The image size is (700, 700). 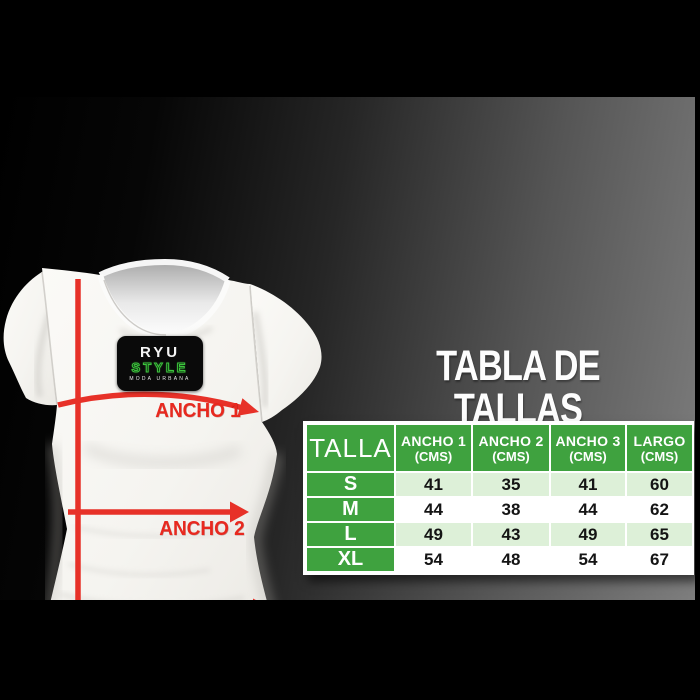 I want to click on column-header-ancho1: ANCHO 1 (CMS), so click(x=433, y=448).